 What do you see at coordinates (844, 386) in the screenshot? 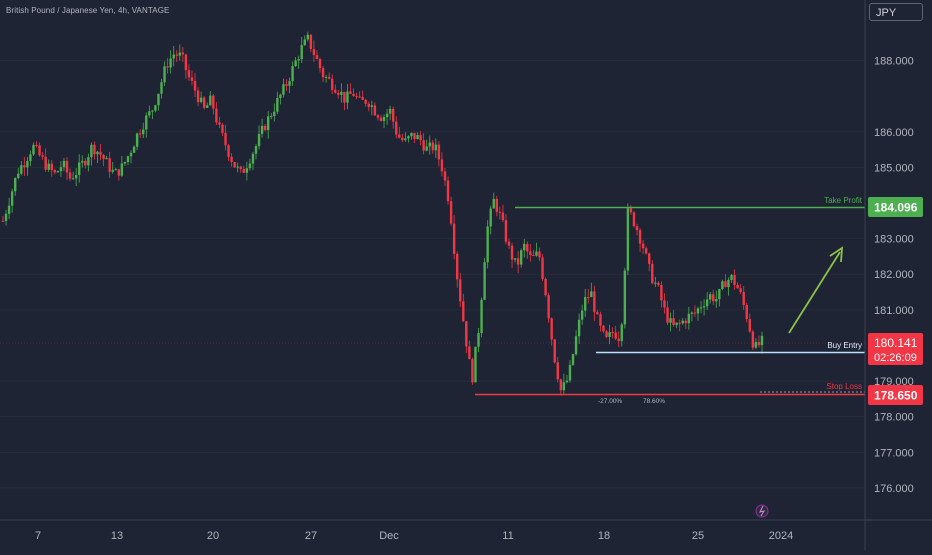
I see `stop-loss-label: Stop Loss` at bounding box center [844, 386].